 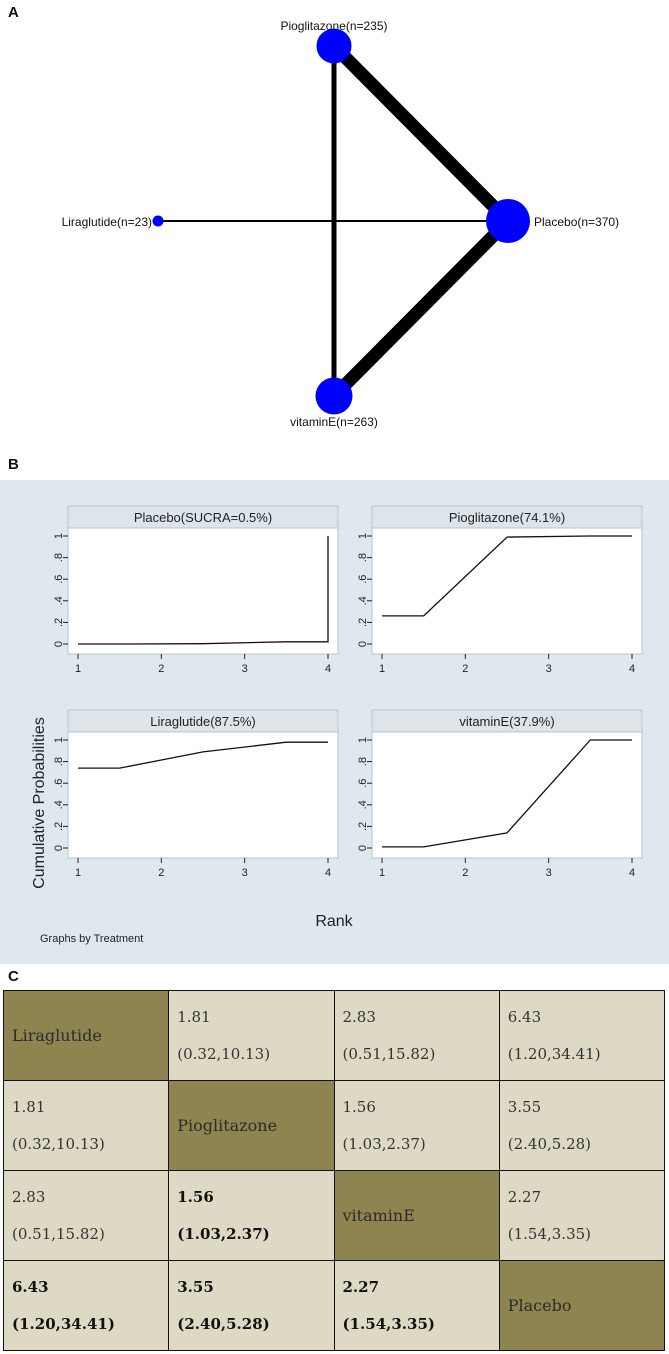 I want to click on treatment-label: vitaminE, so click(x=378, y=1215).